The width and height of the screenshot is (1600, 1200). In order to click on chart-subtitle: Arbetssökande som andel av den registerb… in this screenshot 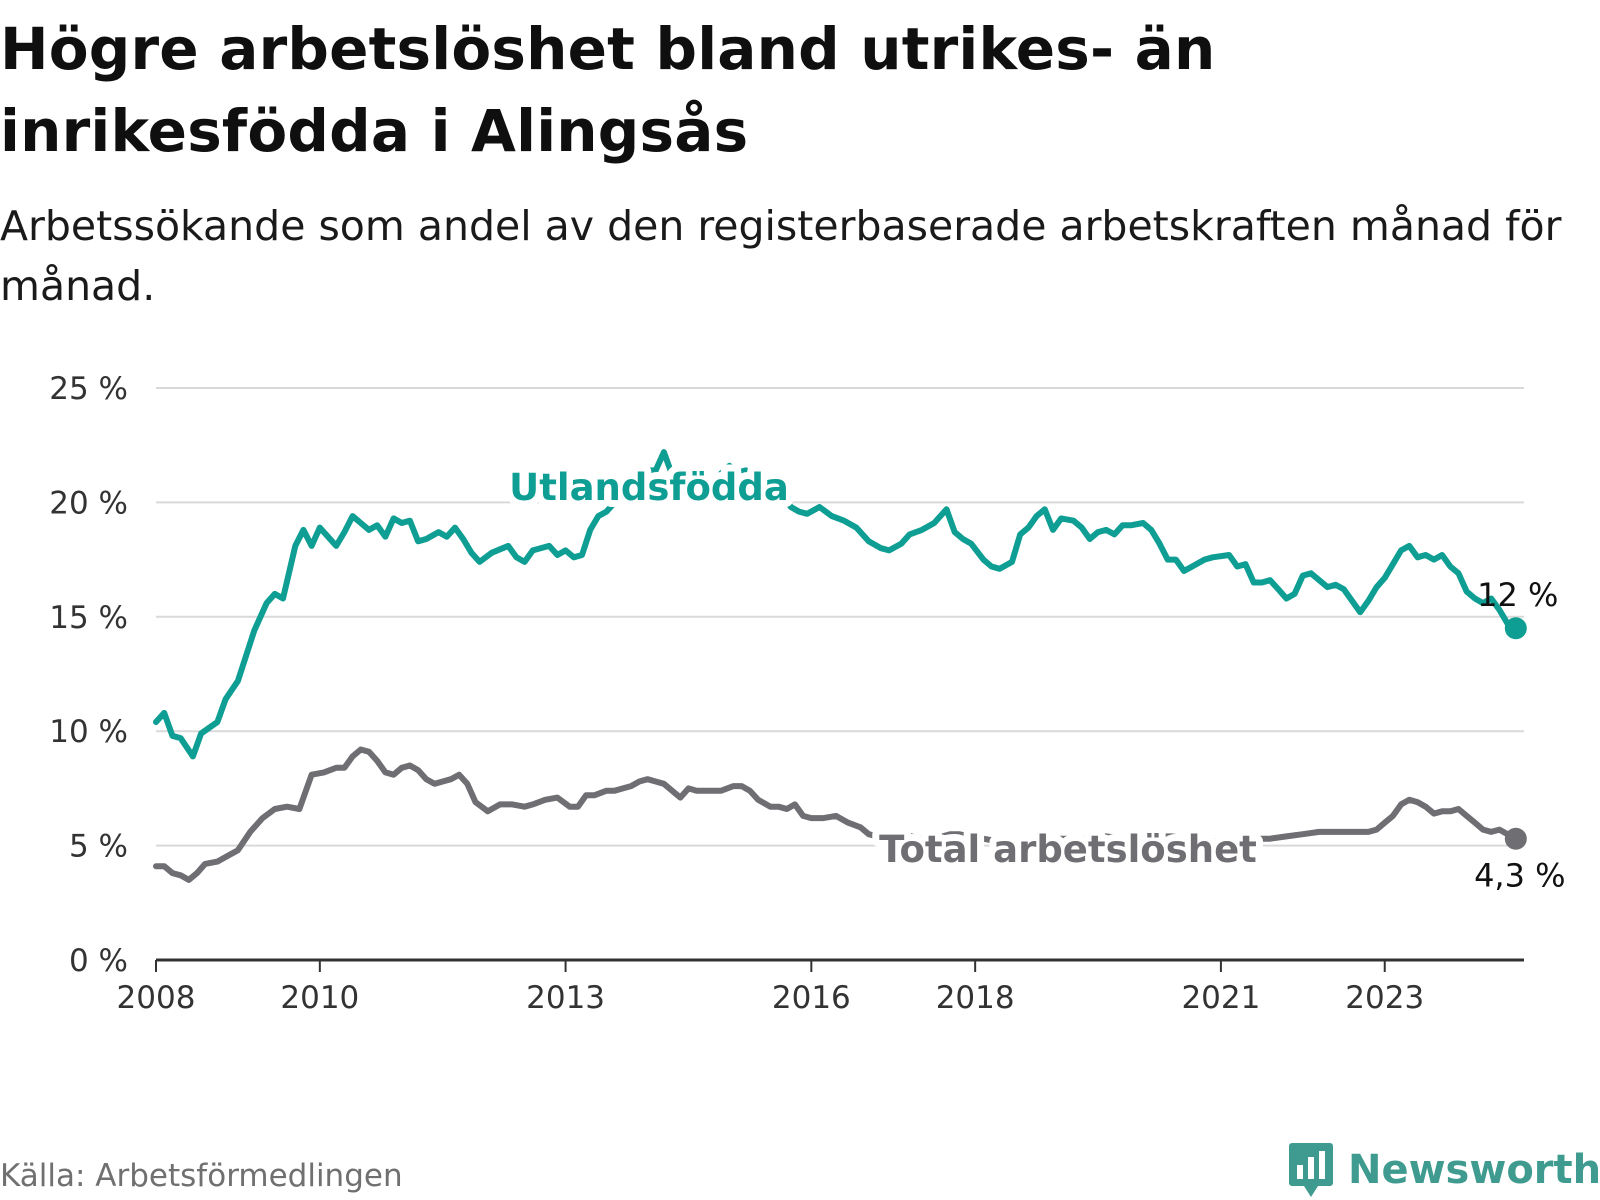, I will do `click(781, 256)`.